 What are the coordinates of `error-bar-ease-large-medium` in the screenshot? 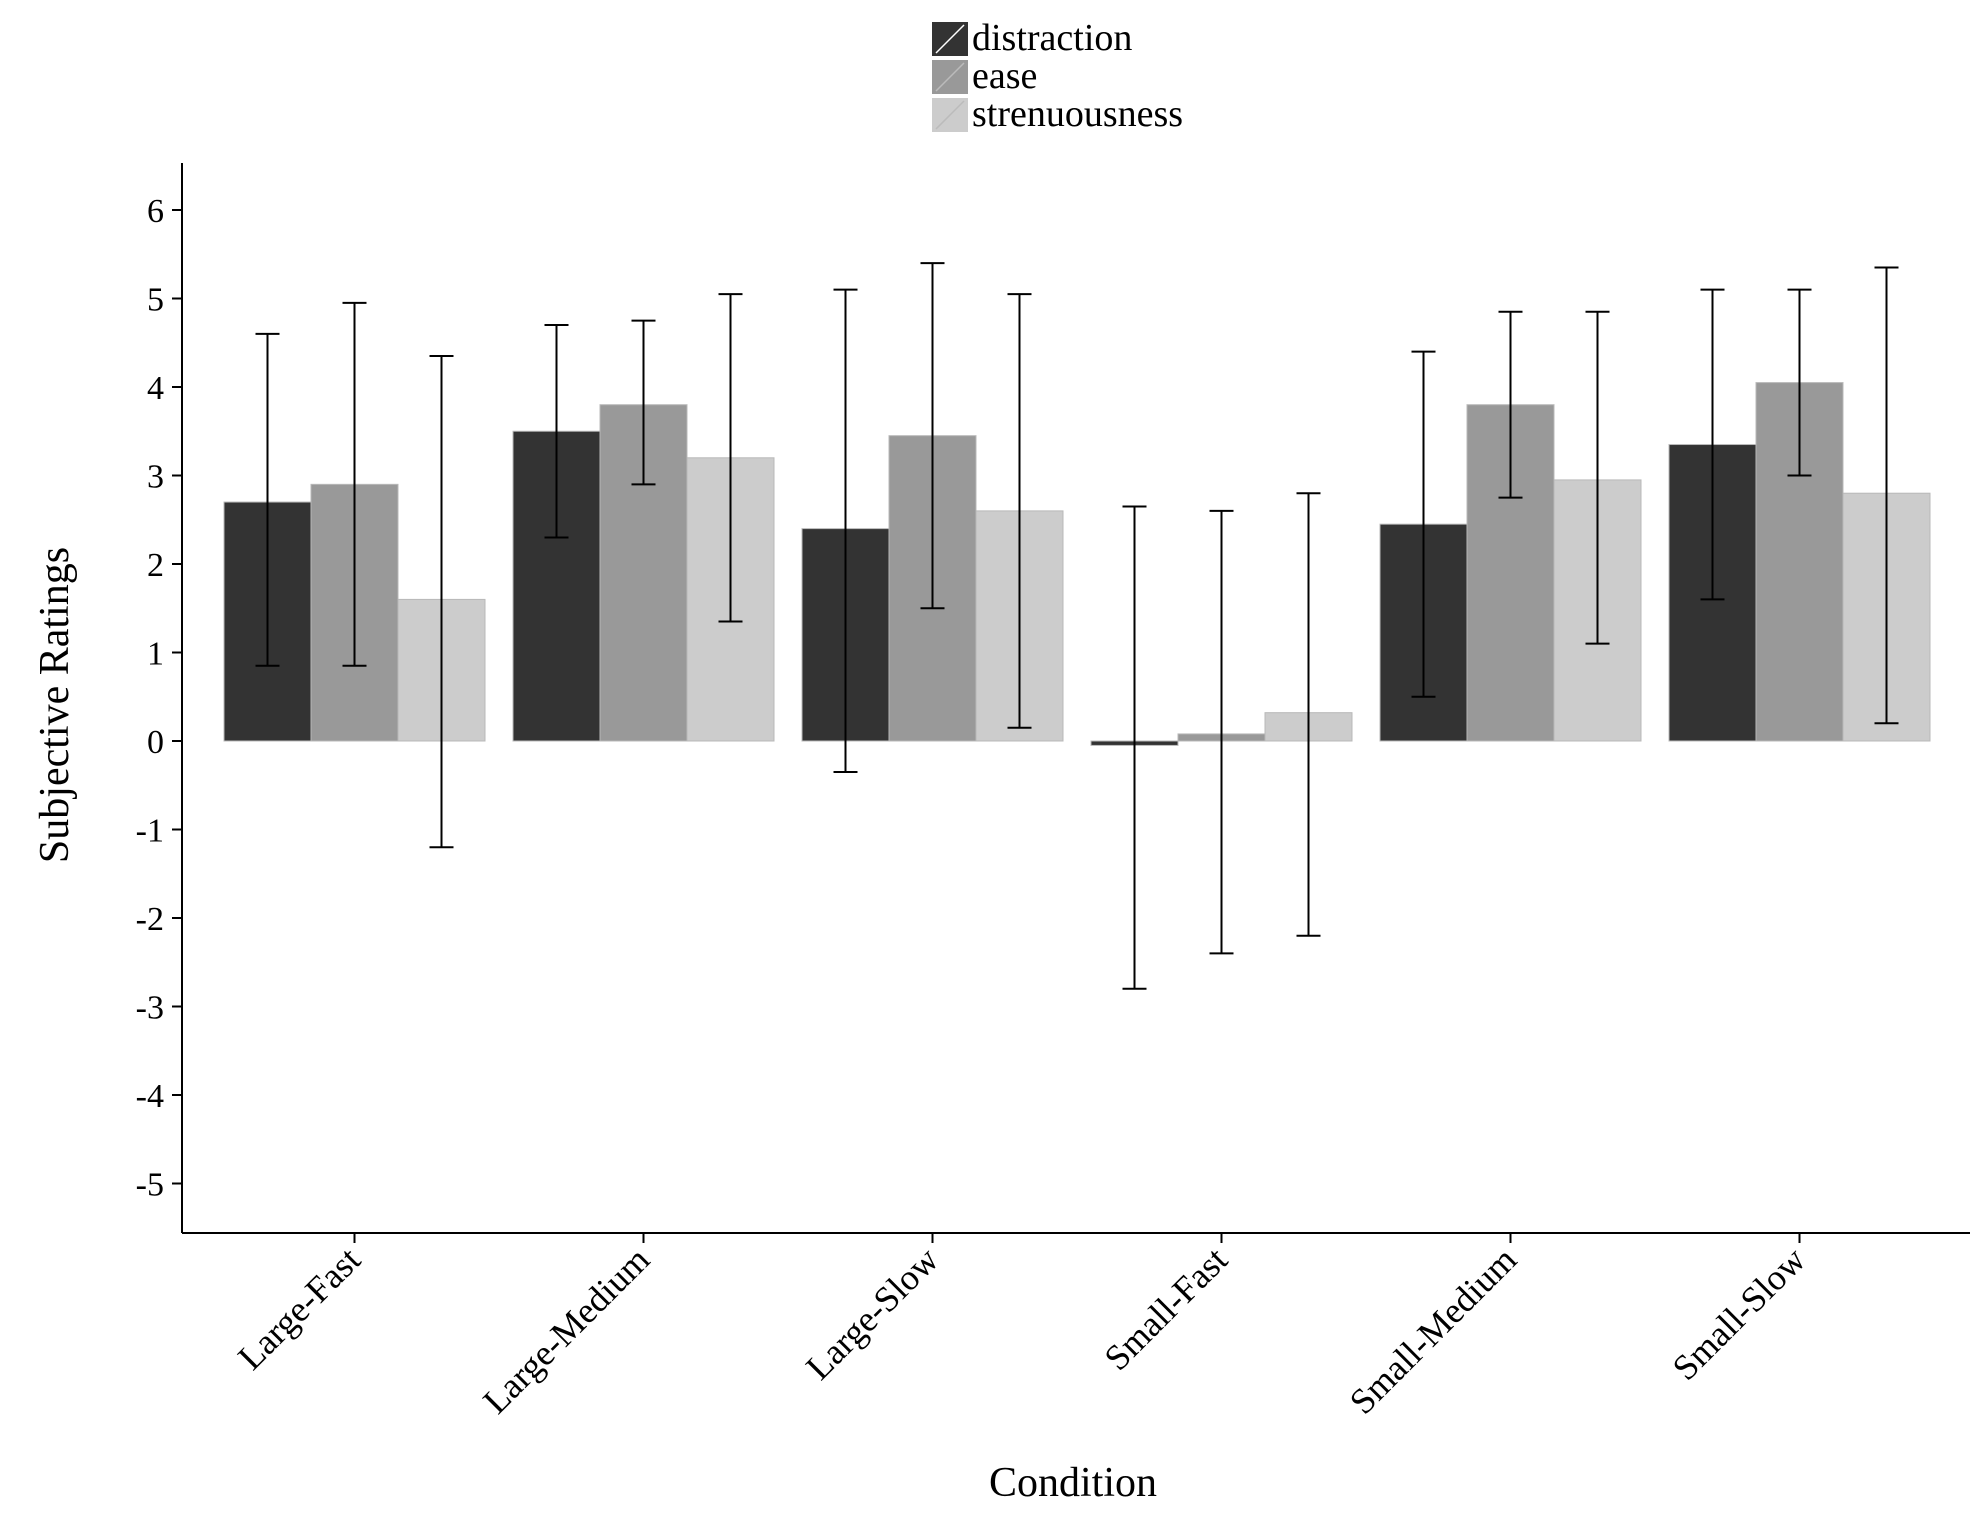 It's located at (643, 402).